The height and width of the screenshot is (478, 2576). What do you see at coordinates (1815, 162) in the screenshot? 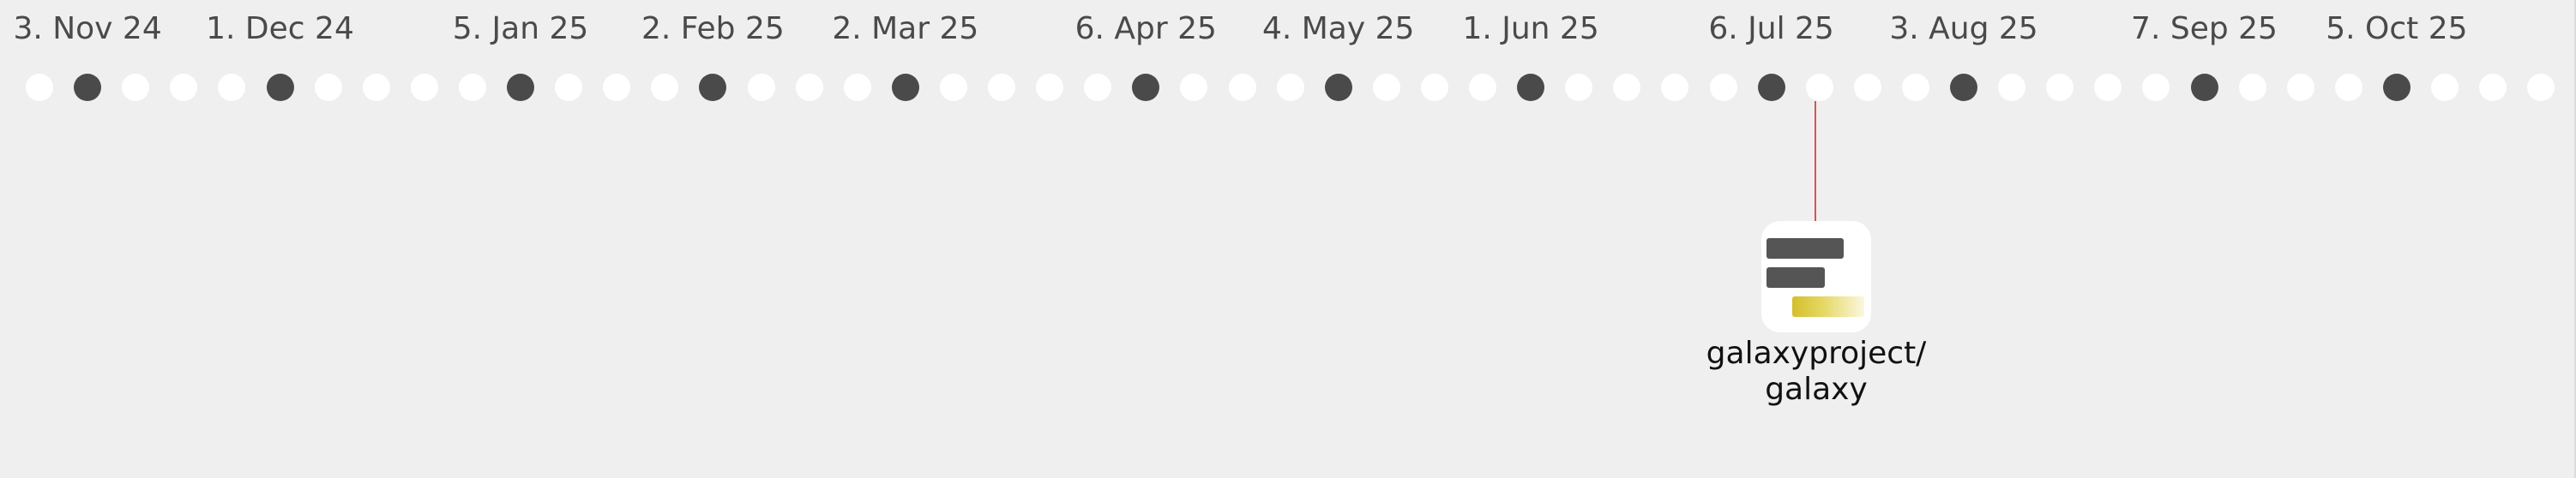
I see `selection-connector` at bounding box center [1815, 162].